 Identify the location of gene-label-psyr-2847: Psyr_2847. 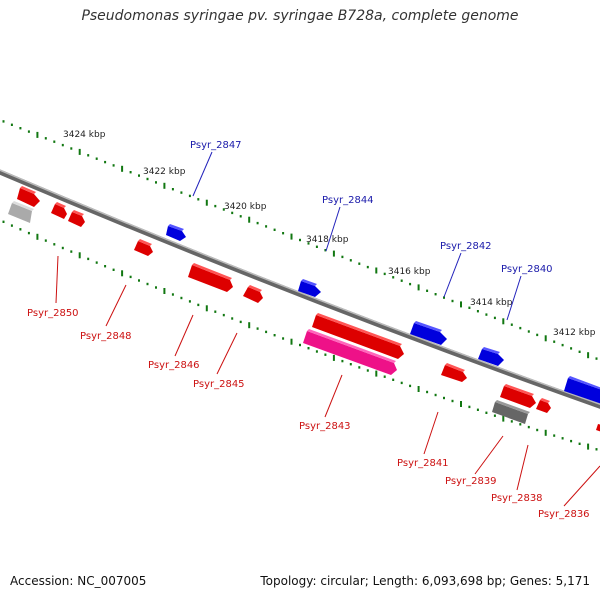
(216, 145).